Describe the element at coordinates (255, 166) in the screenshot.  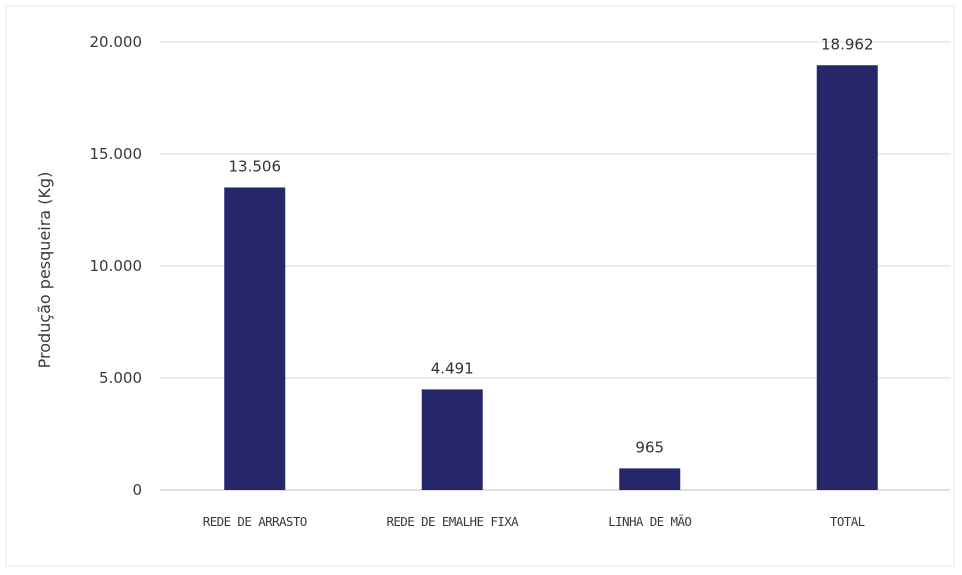
I see `bar-value-label: 13.506` at that location.